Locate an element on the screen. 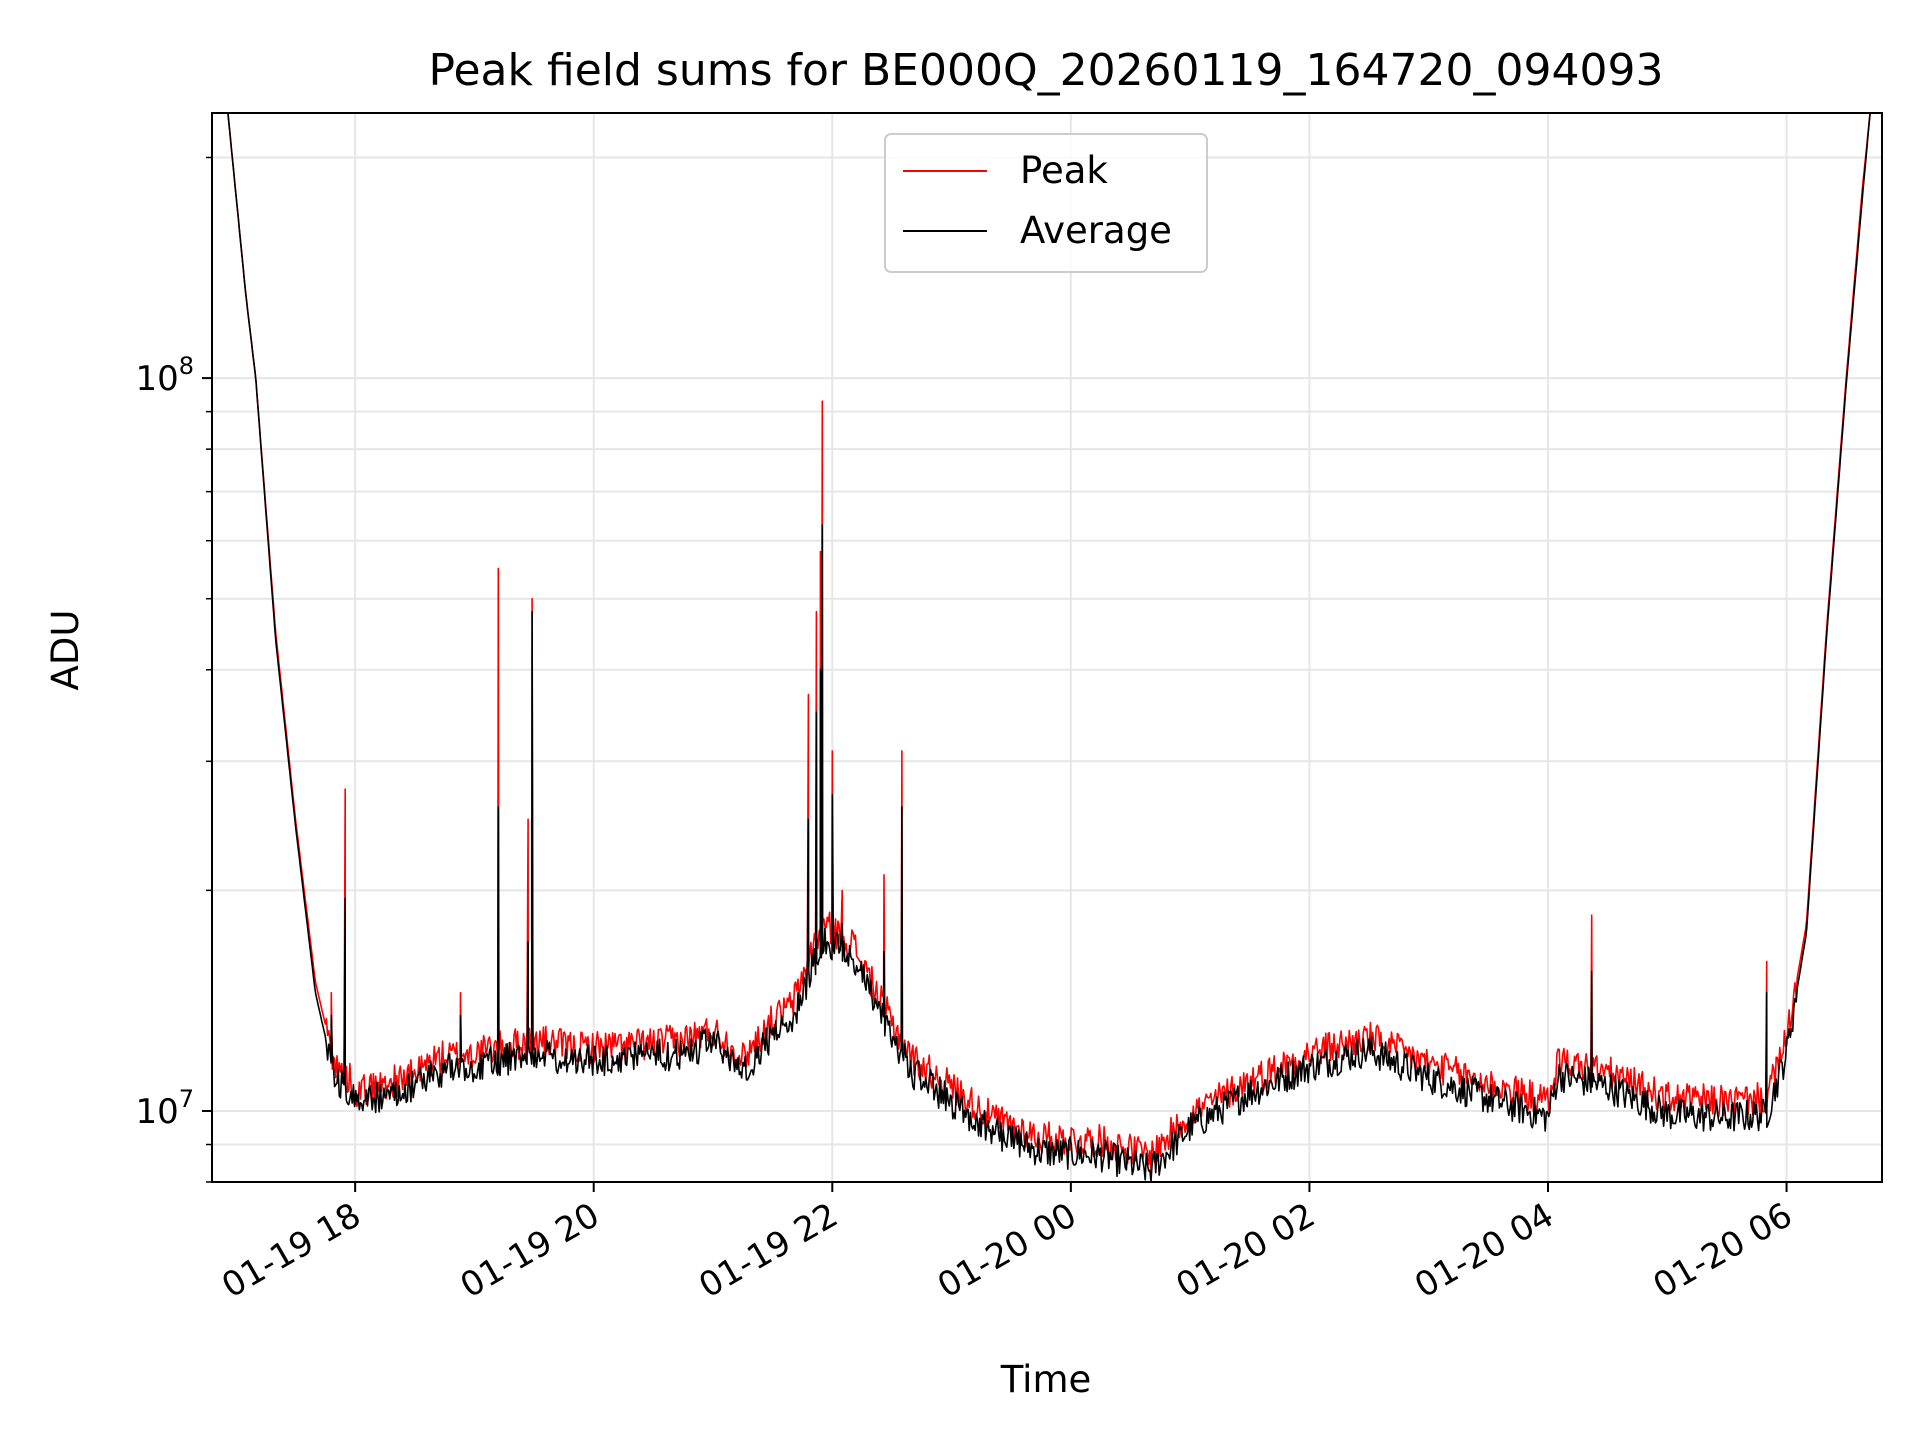  y-tick-label: 10⁷ is located at coordinates (164, 1108).